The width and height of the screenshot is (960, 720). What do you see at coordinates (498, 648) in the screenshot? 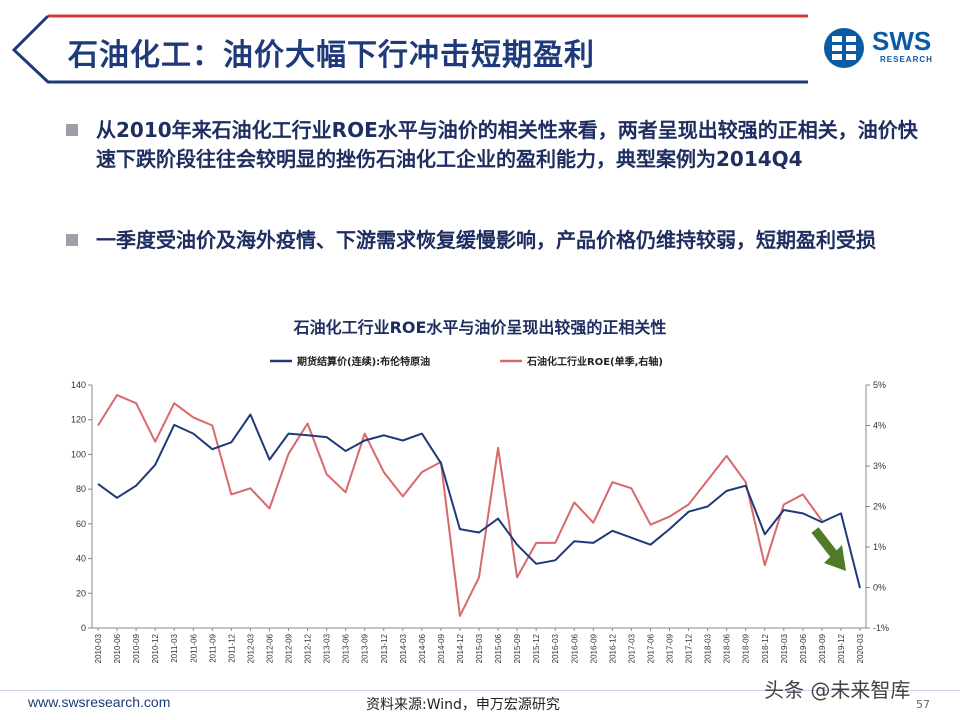
I see `x-tick-label: 2015-06` at bounding box center [498, 648].